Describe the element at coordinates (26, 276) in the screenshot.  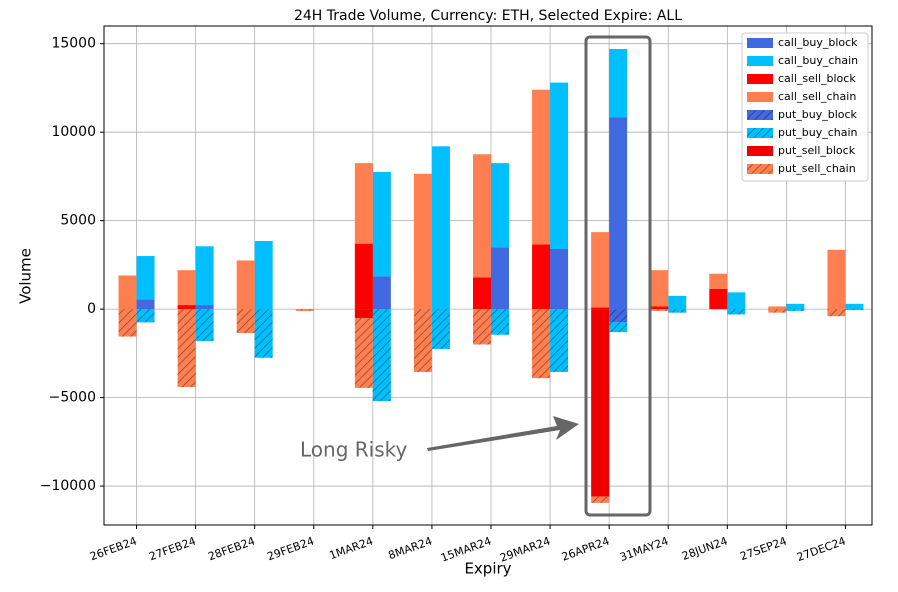
I see `y-axis-label: Volume` at that location.